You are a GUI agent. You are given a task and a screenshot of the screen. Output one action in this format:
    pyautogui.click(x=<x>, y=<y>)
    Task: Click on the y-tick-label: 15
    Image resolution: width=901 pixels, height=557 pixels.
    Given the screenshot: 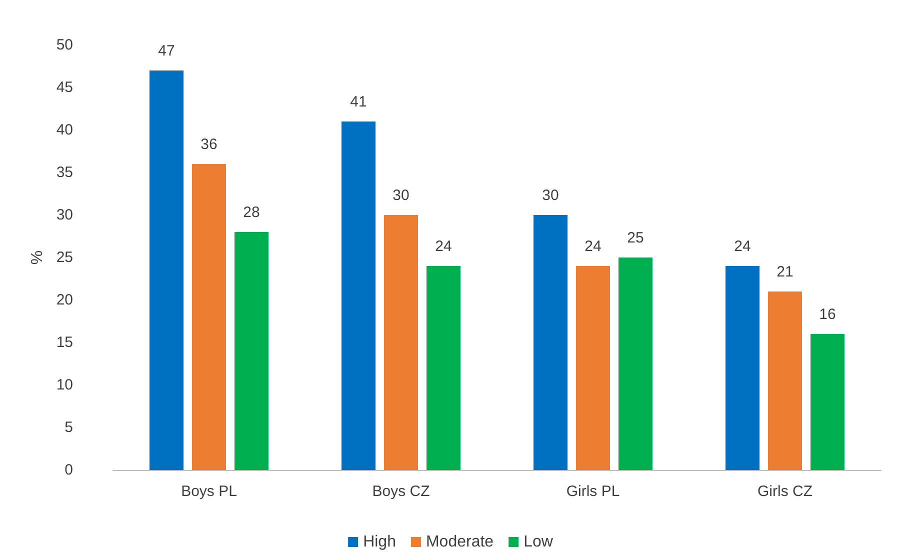 What is the action you would take?
    pyautogui.click(x=64, y=342)
    